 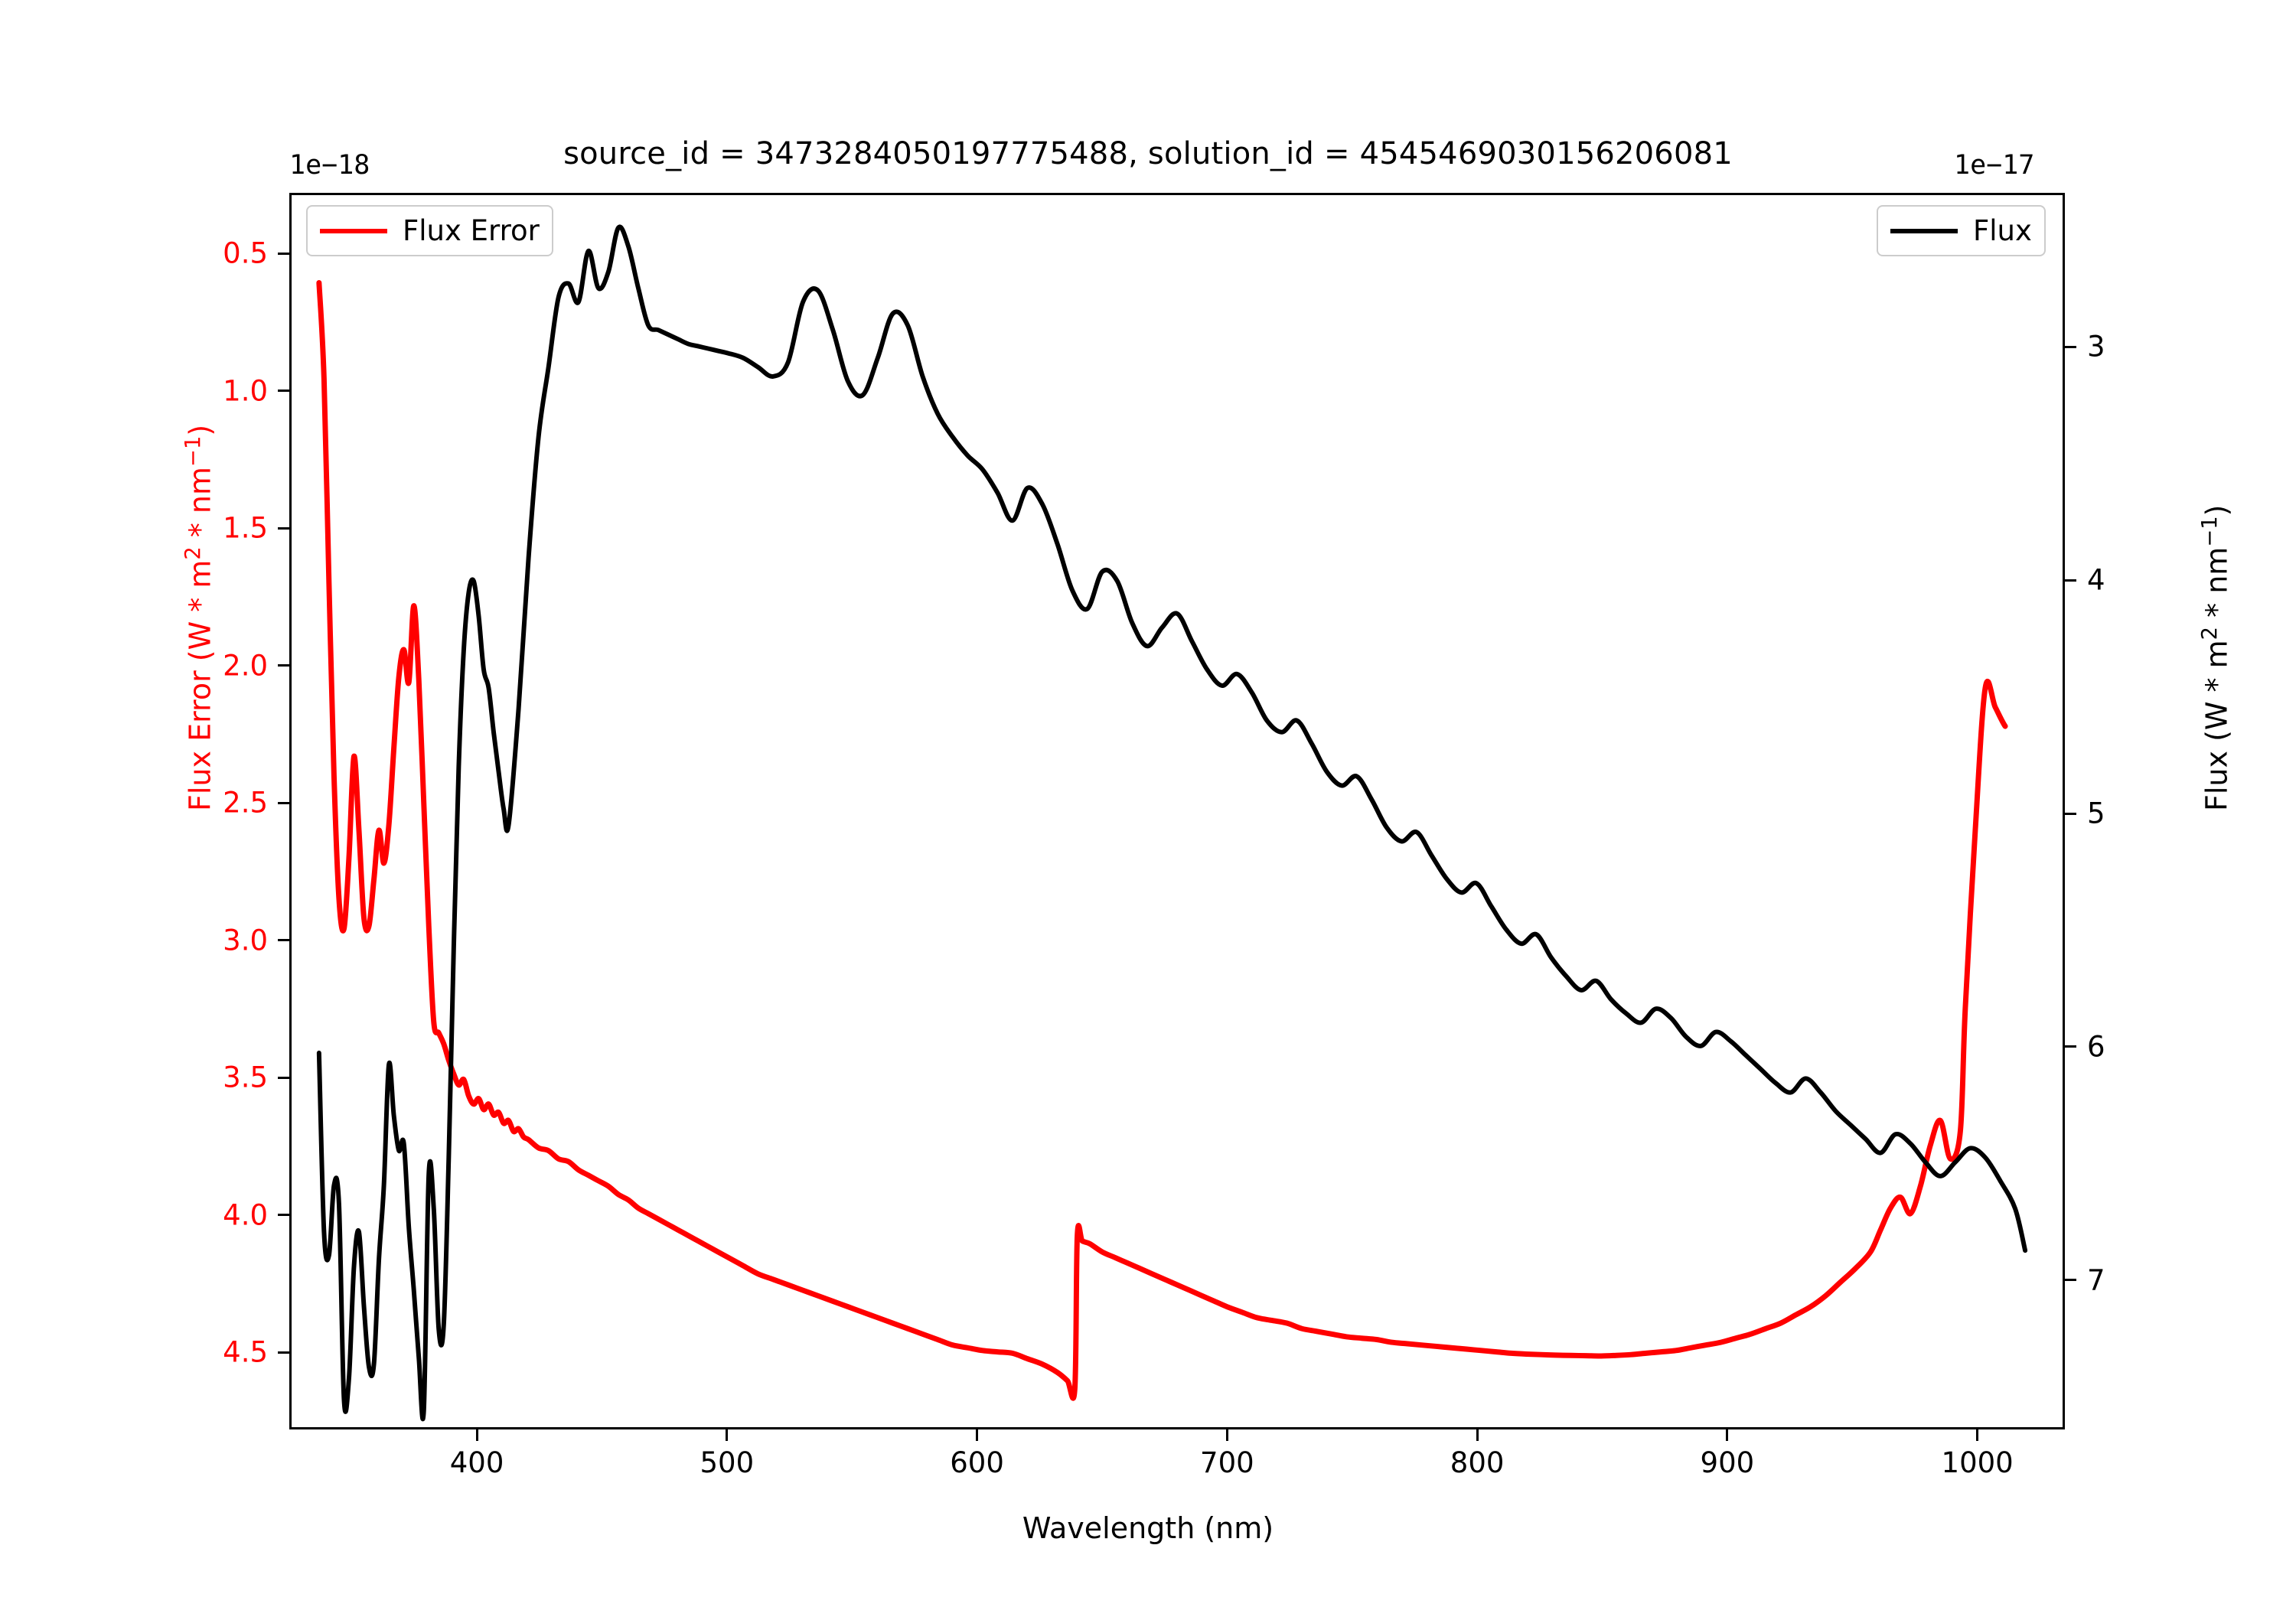 I want to click on left-y-tick-label: 2.5, so click(x=245, y=803).